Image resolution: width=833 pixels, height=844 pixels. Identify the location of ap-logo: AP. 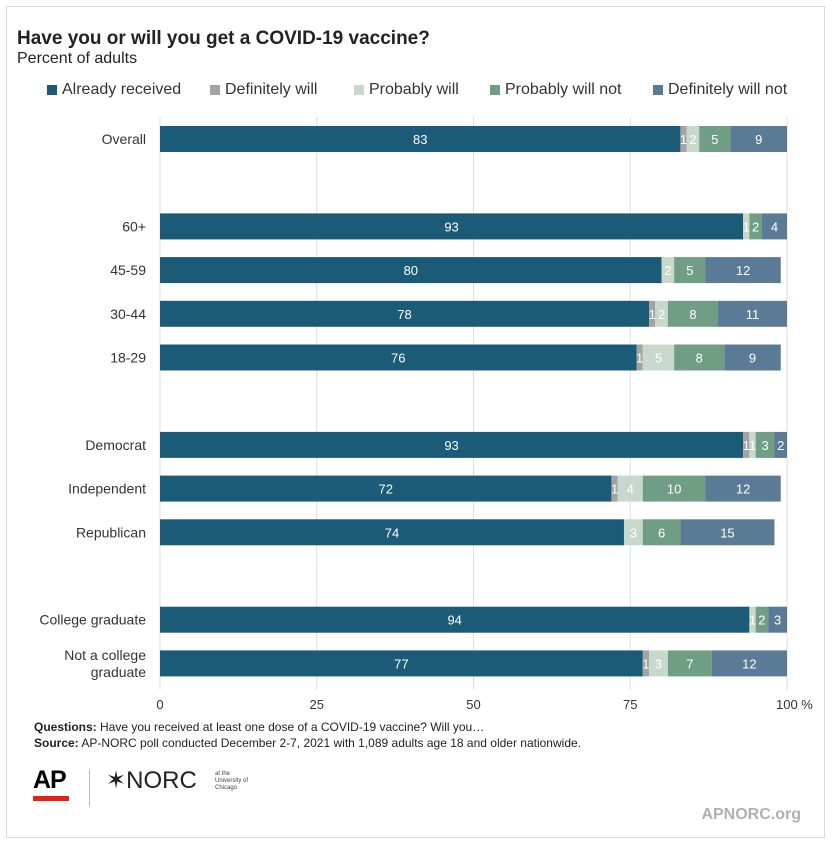
(51, 784).